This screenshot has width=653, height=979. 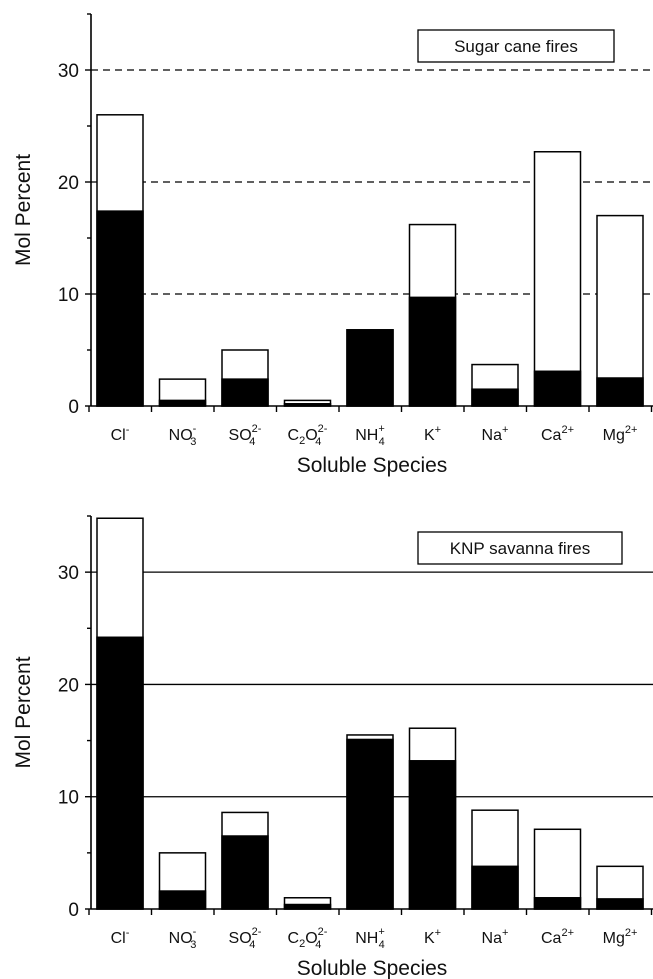 I want to click on chart-title: KNP savanna fires, so click(x=520, y=548).